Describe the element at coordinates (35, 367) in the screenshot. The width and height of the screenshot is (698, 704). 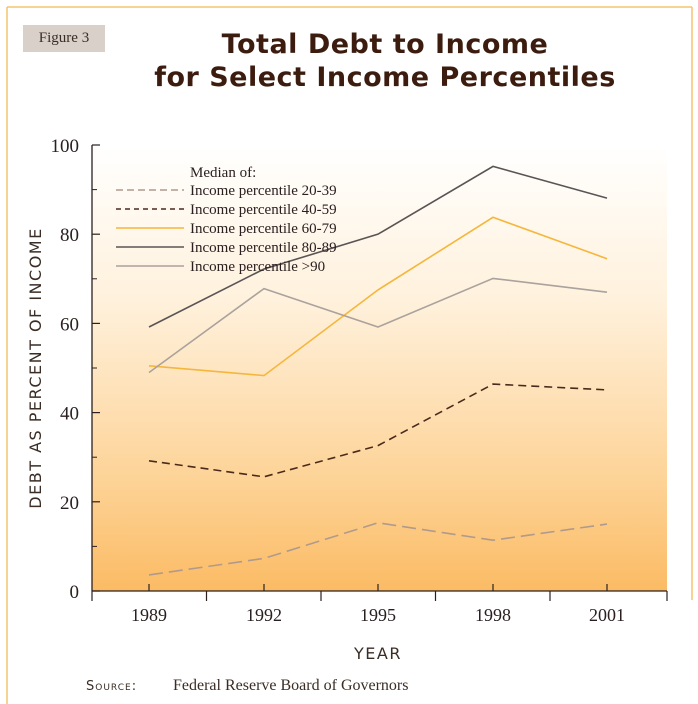
I see `y-axis-label: DEBT AS PERCENT OF INCOME` at that location.